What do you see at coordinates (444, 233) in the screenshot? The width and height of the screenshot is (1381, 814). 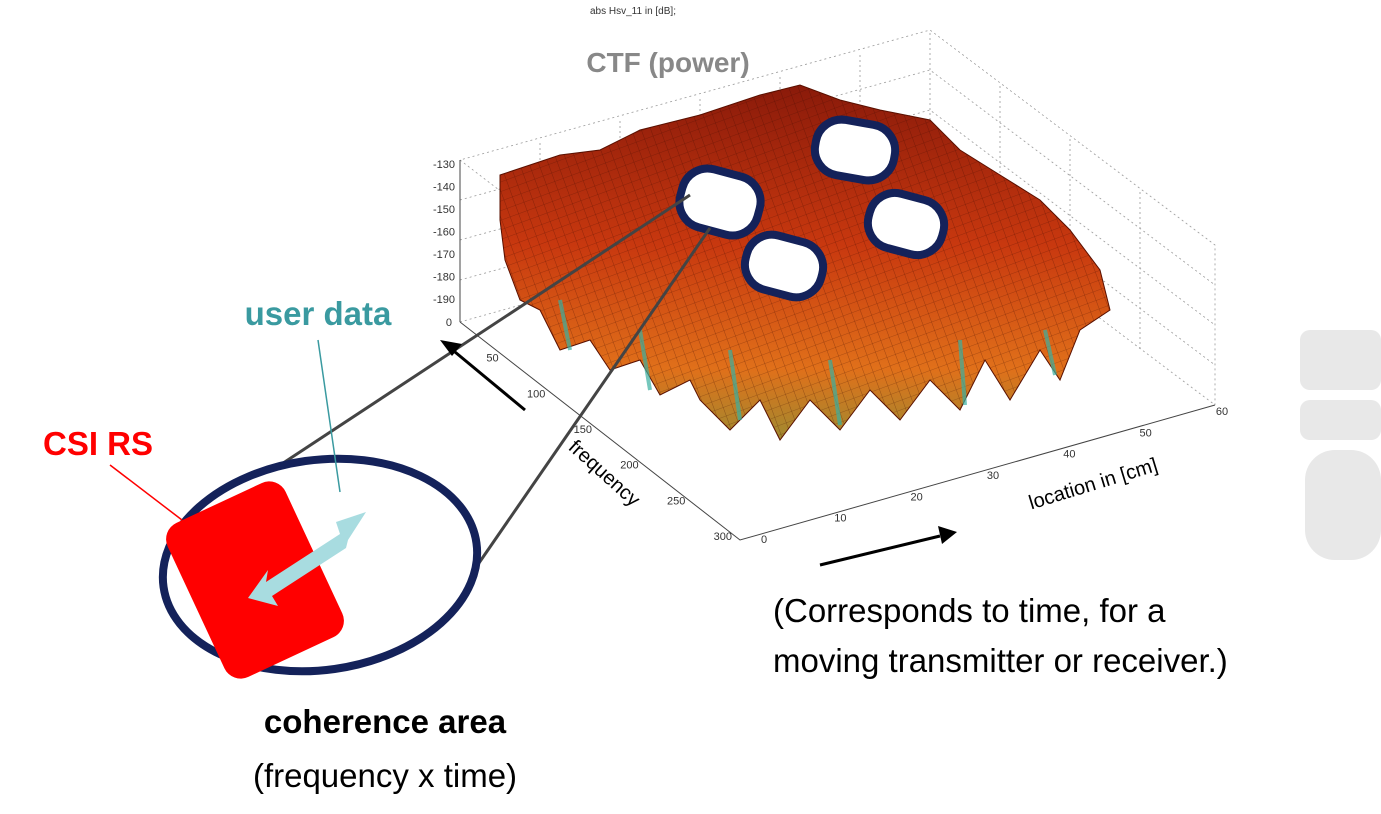 I see `z-tick-label: -160` at bounding box center [444, 233].